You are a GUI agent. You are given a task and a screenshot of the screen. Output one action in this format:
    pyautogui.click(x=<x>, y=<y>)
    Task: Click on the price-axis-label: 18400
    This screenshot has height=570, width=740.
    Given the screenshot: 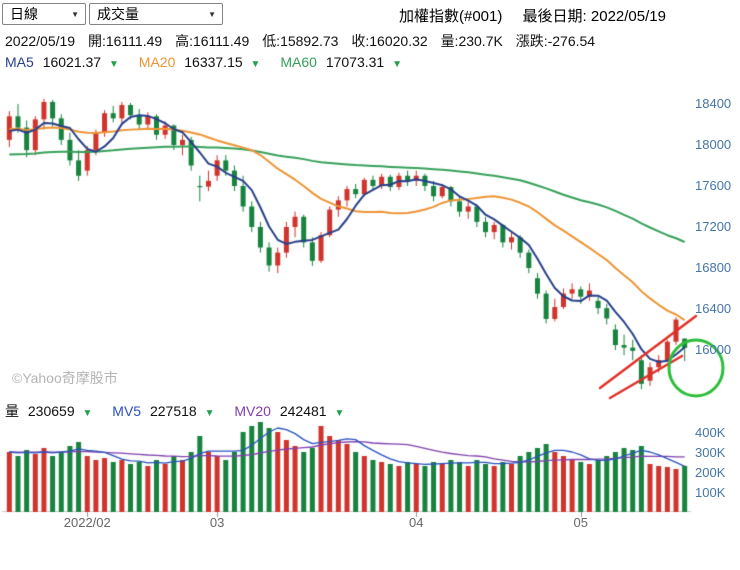 What is the action you would take?
    pyautogui.click(x=713, y=103)
    